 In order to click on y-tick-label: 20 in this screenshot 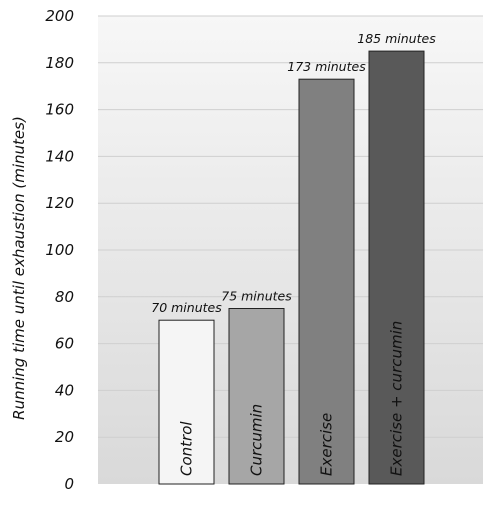, I will do `click(64, 437)`.